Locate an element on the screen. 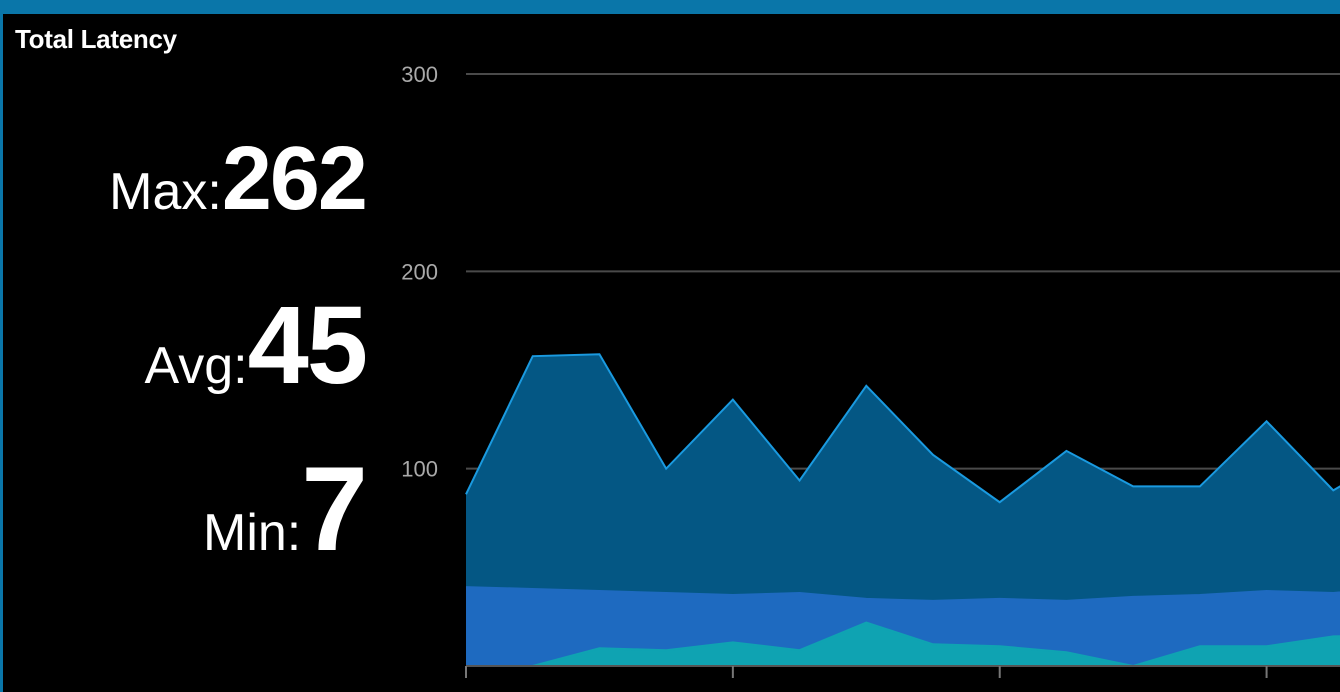 The image size is (1340, 692). stat-min: Min: 7 is located at coordinates (285, 509).